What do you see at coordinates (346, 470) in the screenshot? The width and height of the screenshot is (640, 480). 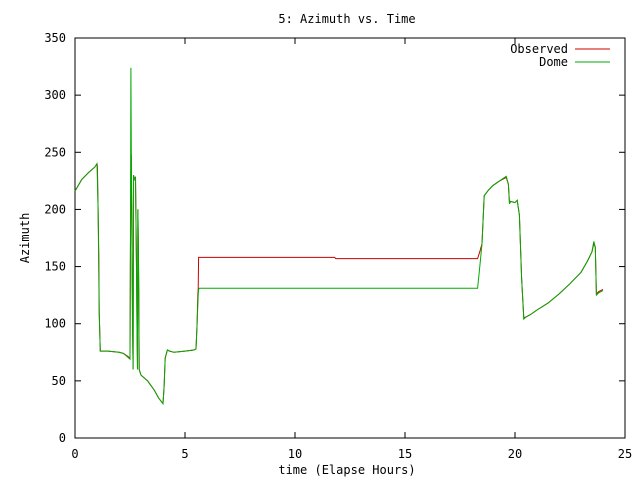 I see `x-axis-label: time (Elapse Hours)` at bounding box center [346, 470].